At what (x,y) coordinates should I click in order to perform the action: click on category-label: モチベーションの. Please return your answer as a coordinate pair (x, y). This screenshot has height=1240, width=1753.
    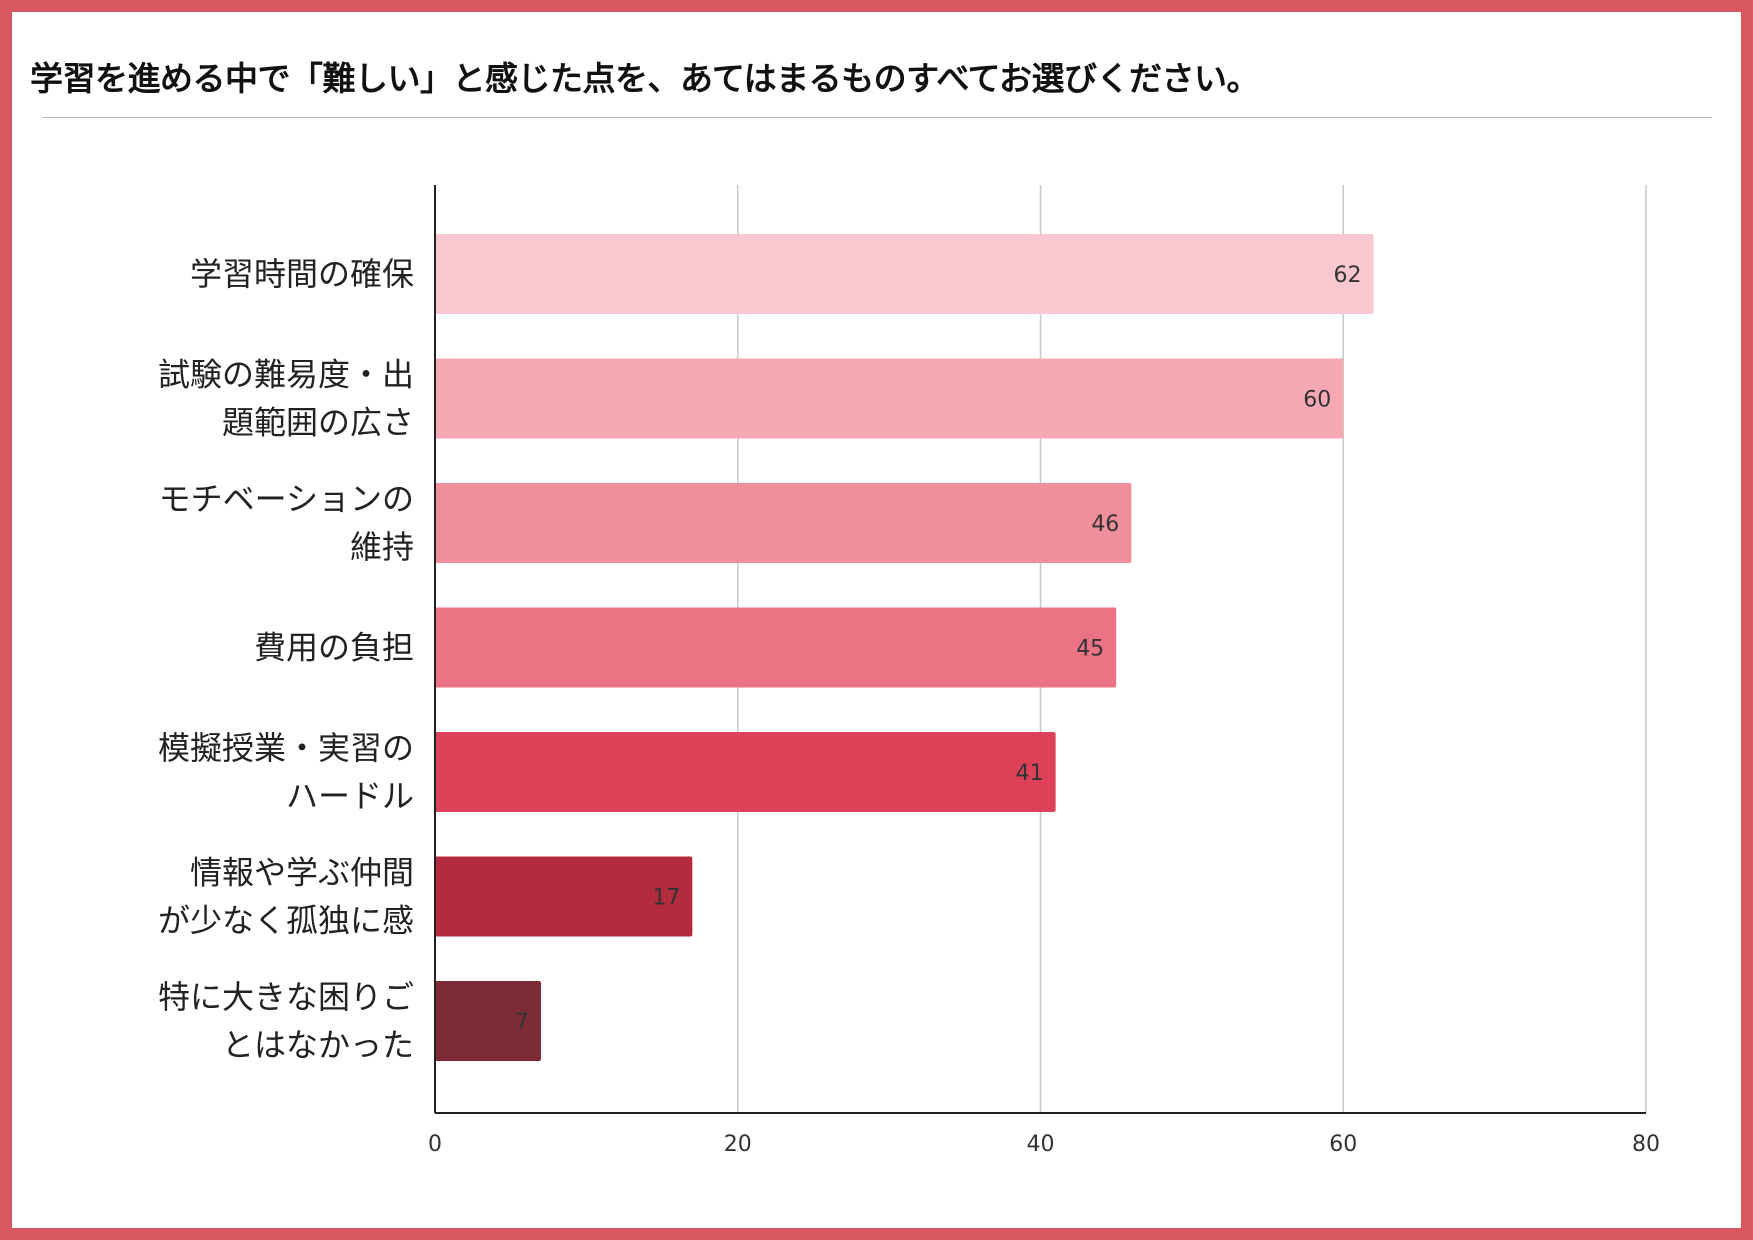
    Looking at the image, I should click on (286, 499).